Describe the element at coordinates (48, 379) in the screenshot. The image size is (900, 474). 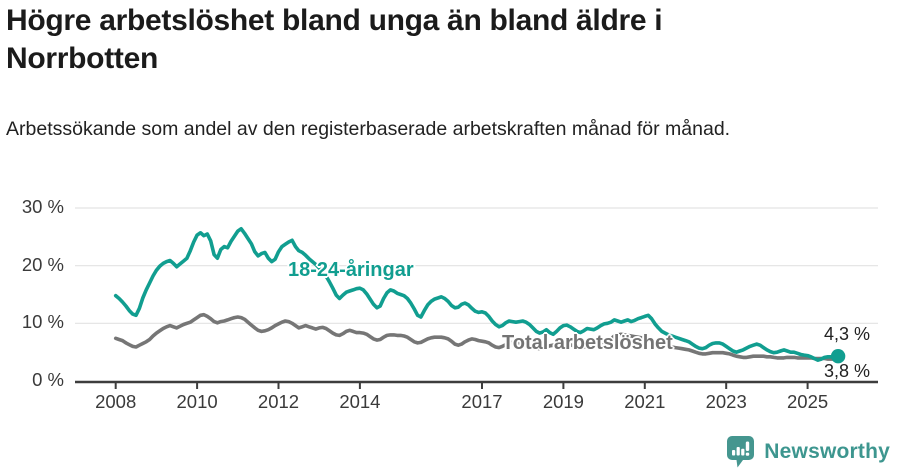
I see `y-tick-label: 0 %` at that location.